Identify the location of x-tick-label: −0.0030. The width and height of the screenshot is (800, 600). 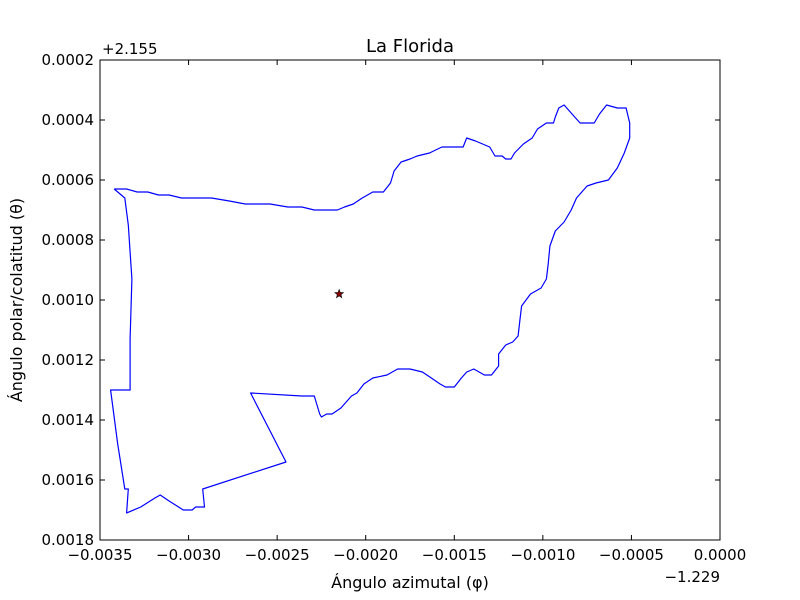
(188, 555).